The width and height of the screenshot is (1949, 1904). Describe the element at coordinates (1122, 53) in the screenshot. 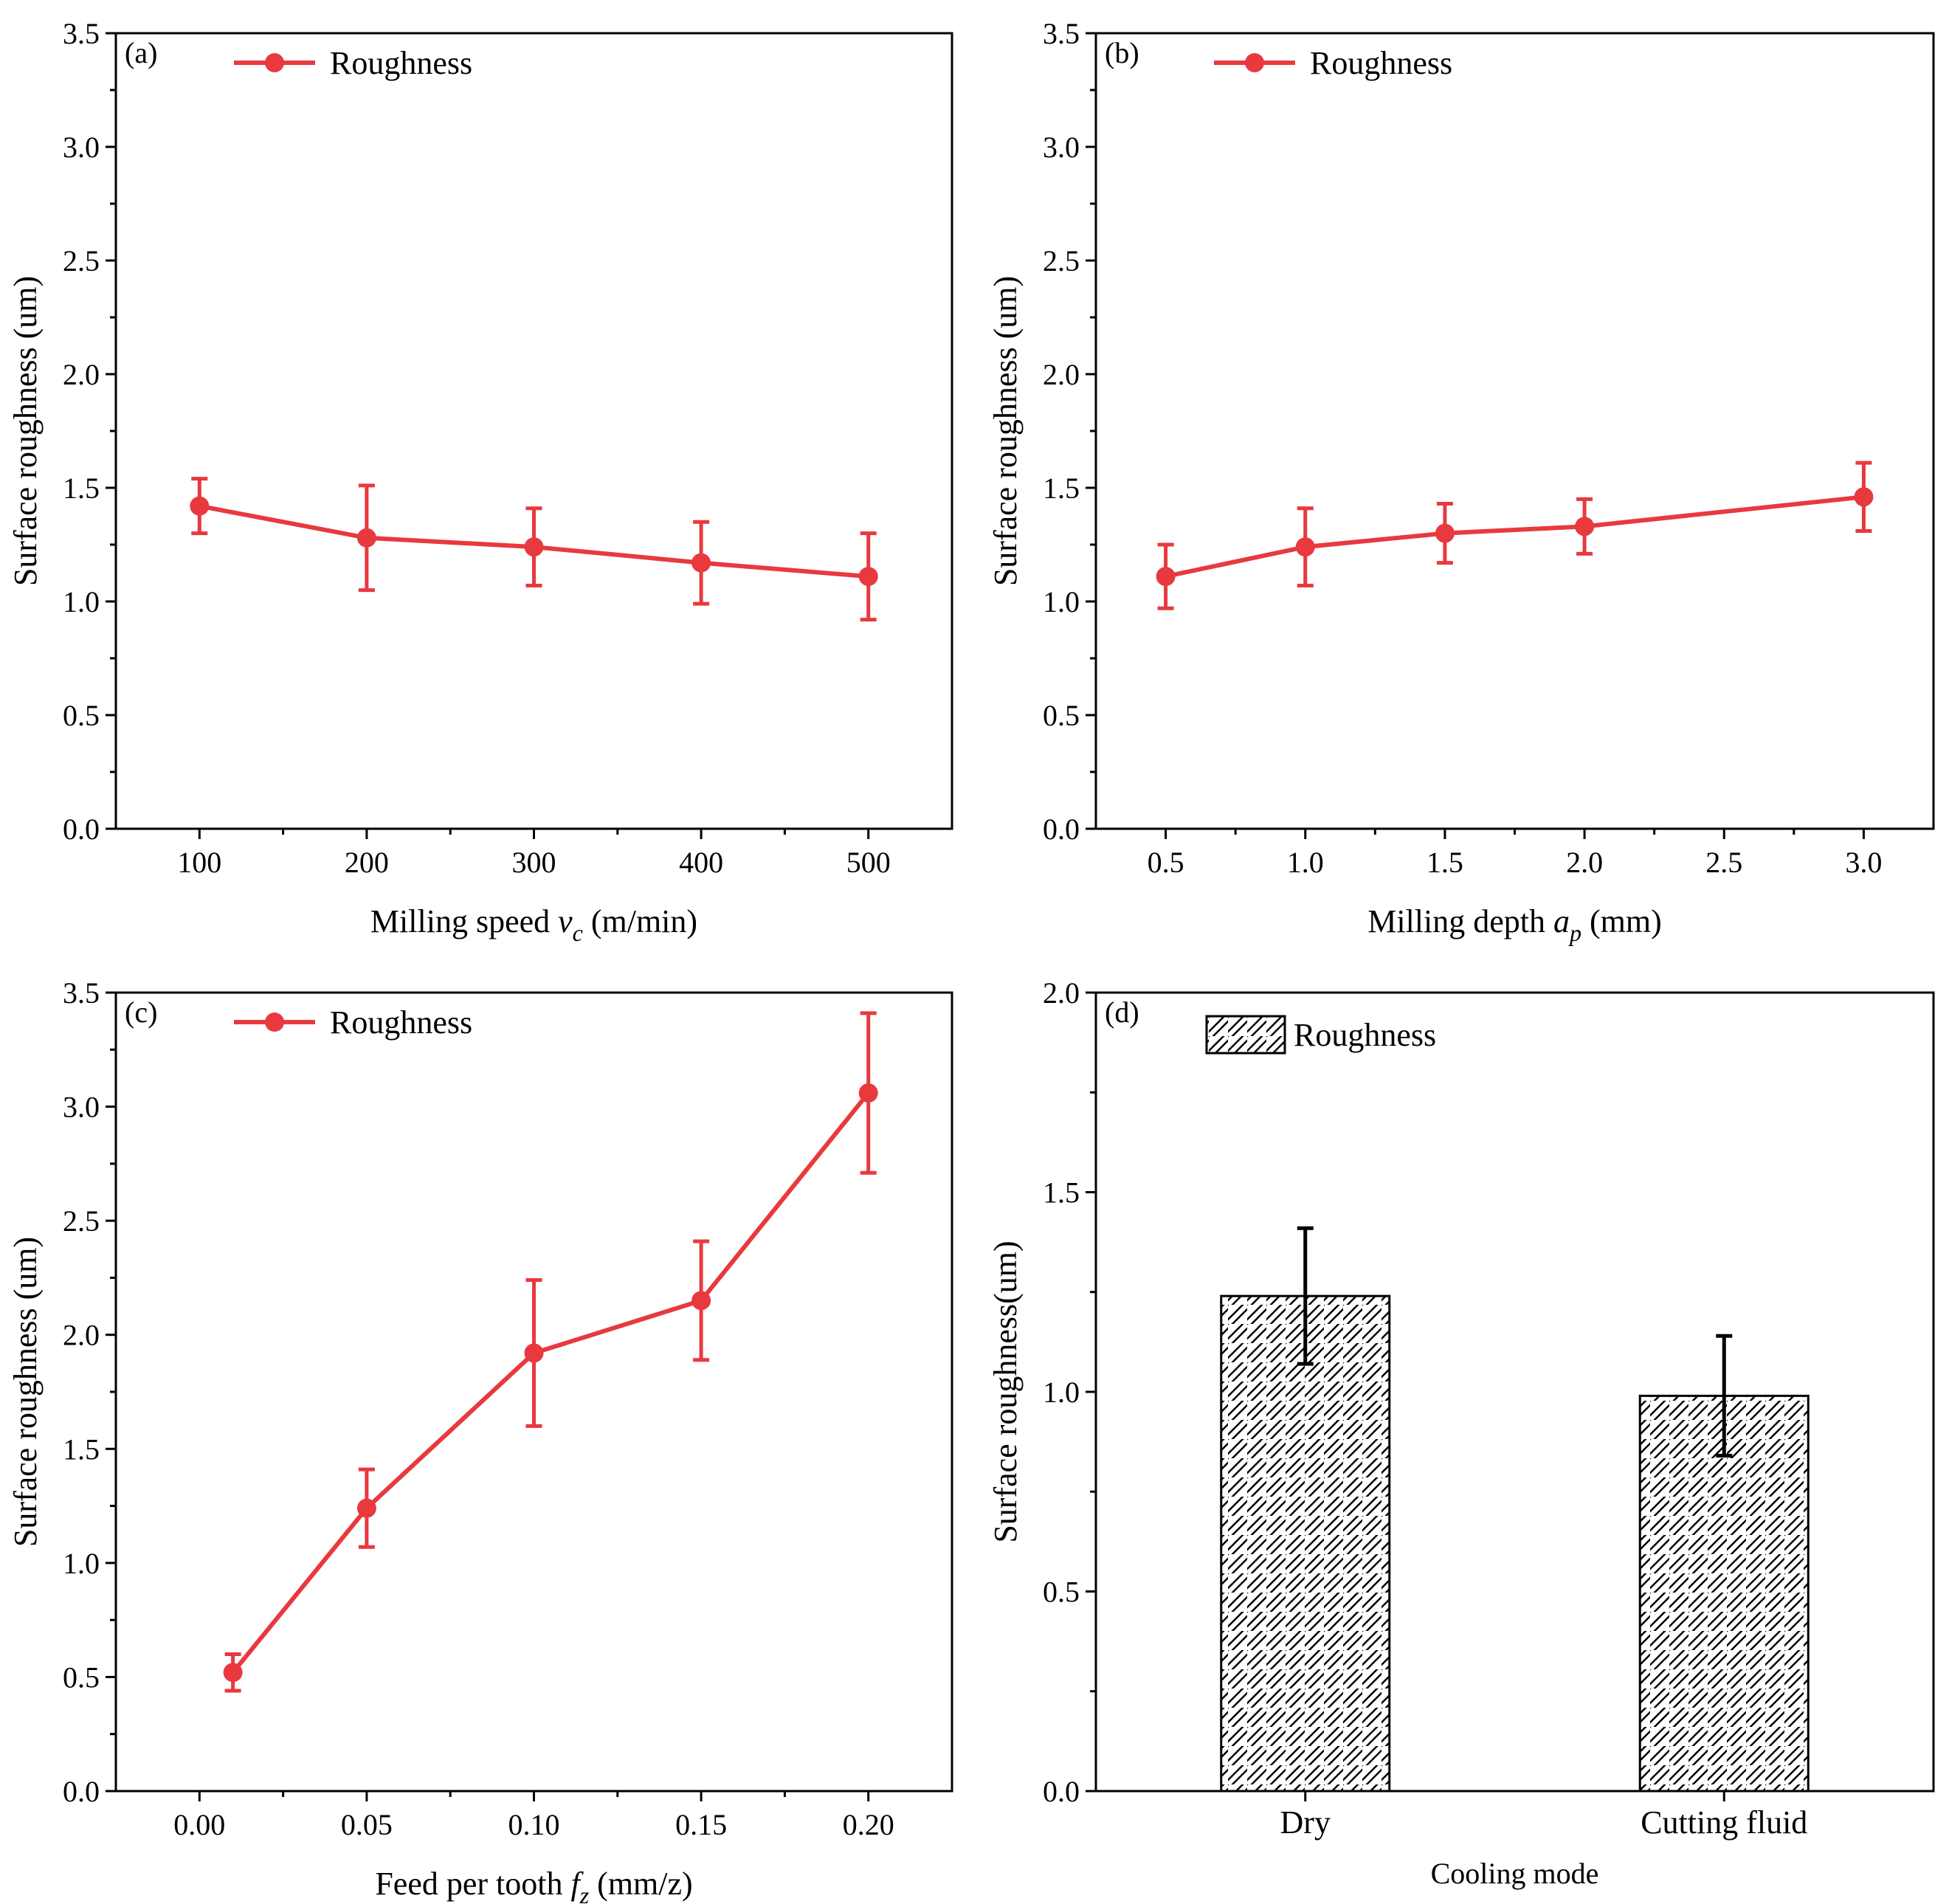

I see `panel-label: (b)` at that location.